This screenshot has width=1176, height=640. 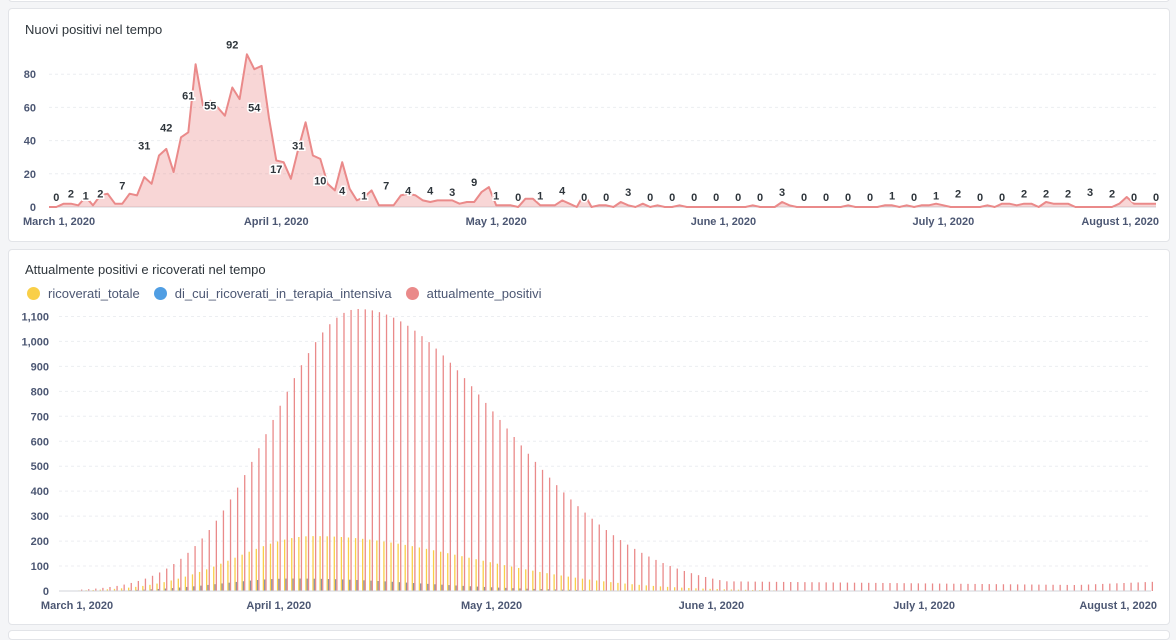 I want to click on y-tick-label: 1,000, so click(x=35, y=342).